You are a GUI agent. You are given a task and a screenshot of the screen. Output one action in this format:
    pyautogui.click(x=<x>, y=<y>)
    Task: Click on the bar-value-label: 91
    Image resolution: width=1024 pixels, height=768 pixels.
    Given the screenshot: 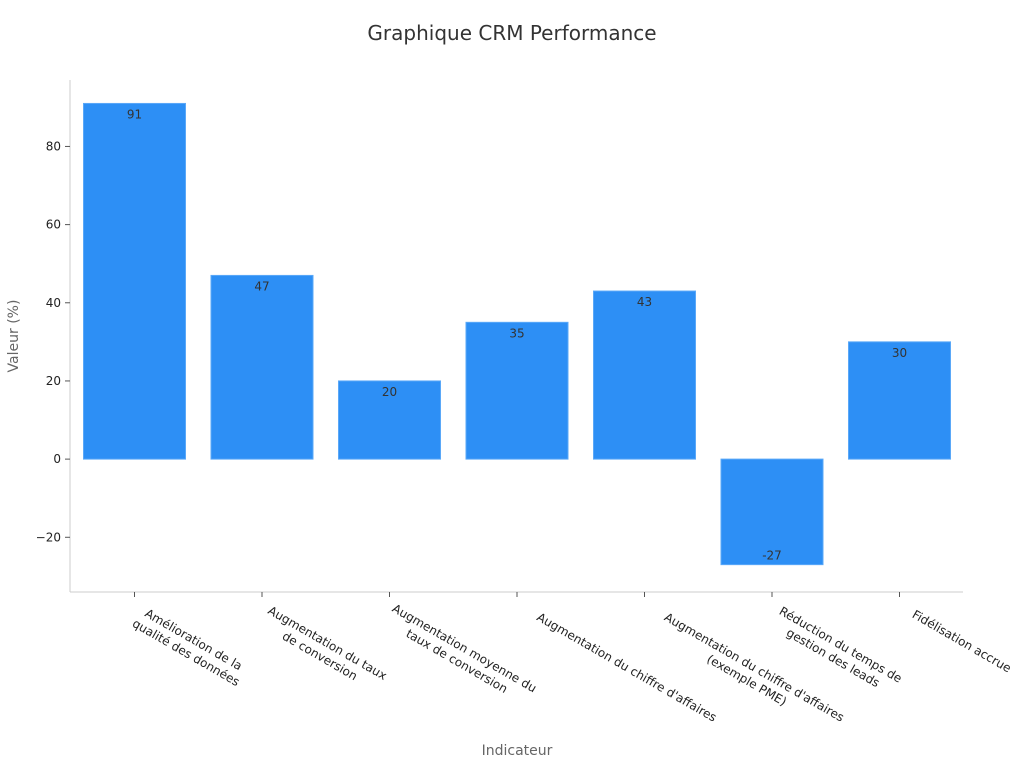 What is the action you would take?
    pyautogui.click(x=134, y=114)
    